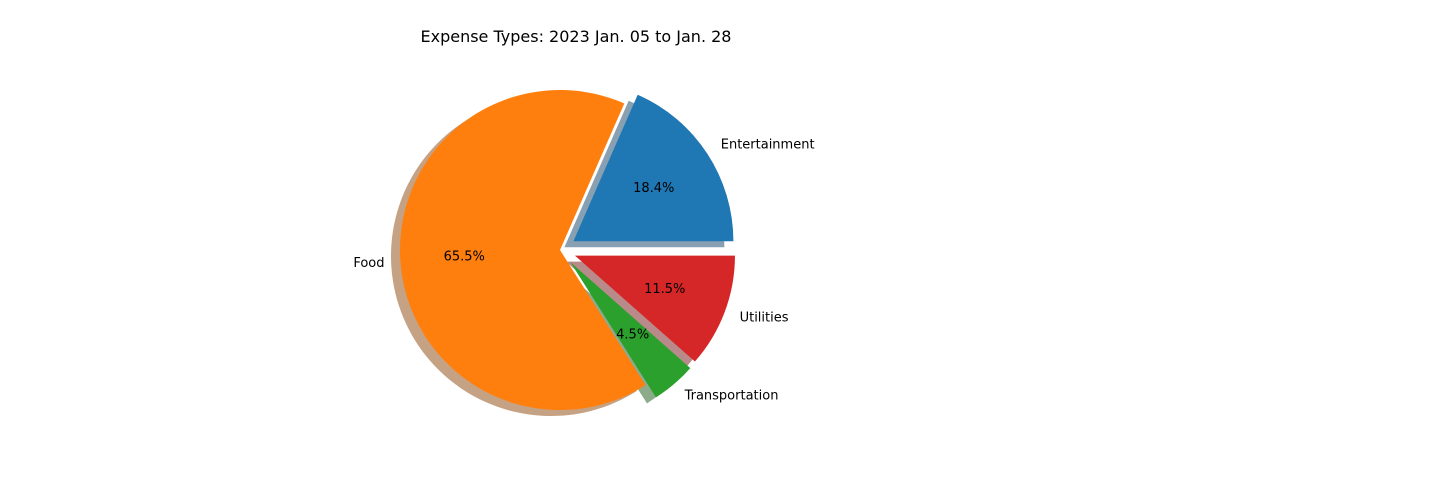  What do you see at coordinates (653, 188) in the screenshot?
I see `percent-label-entertainment: 18.4%` at bounding box center [653, 188].